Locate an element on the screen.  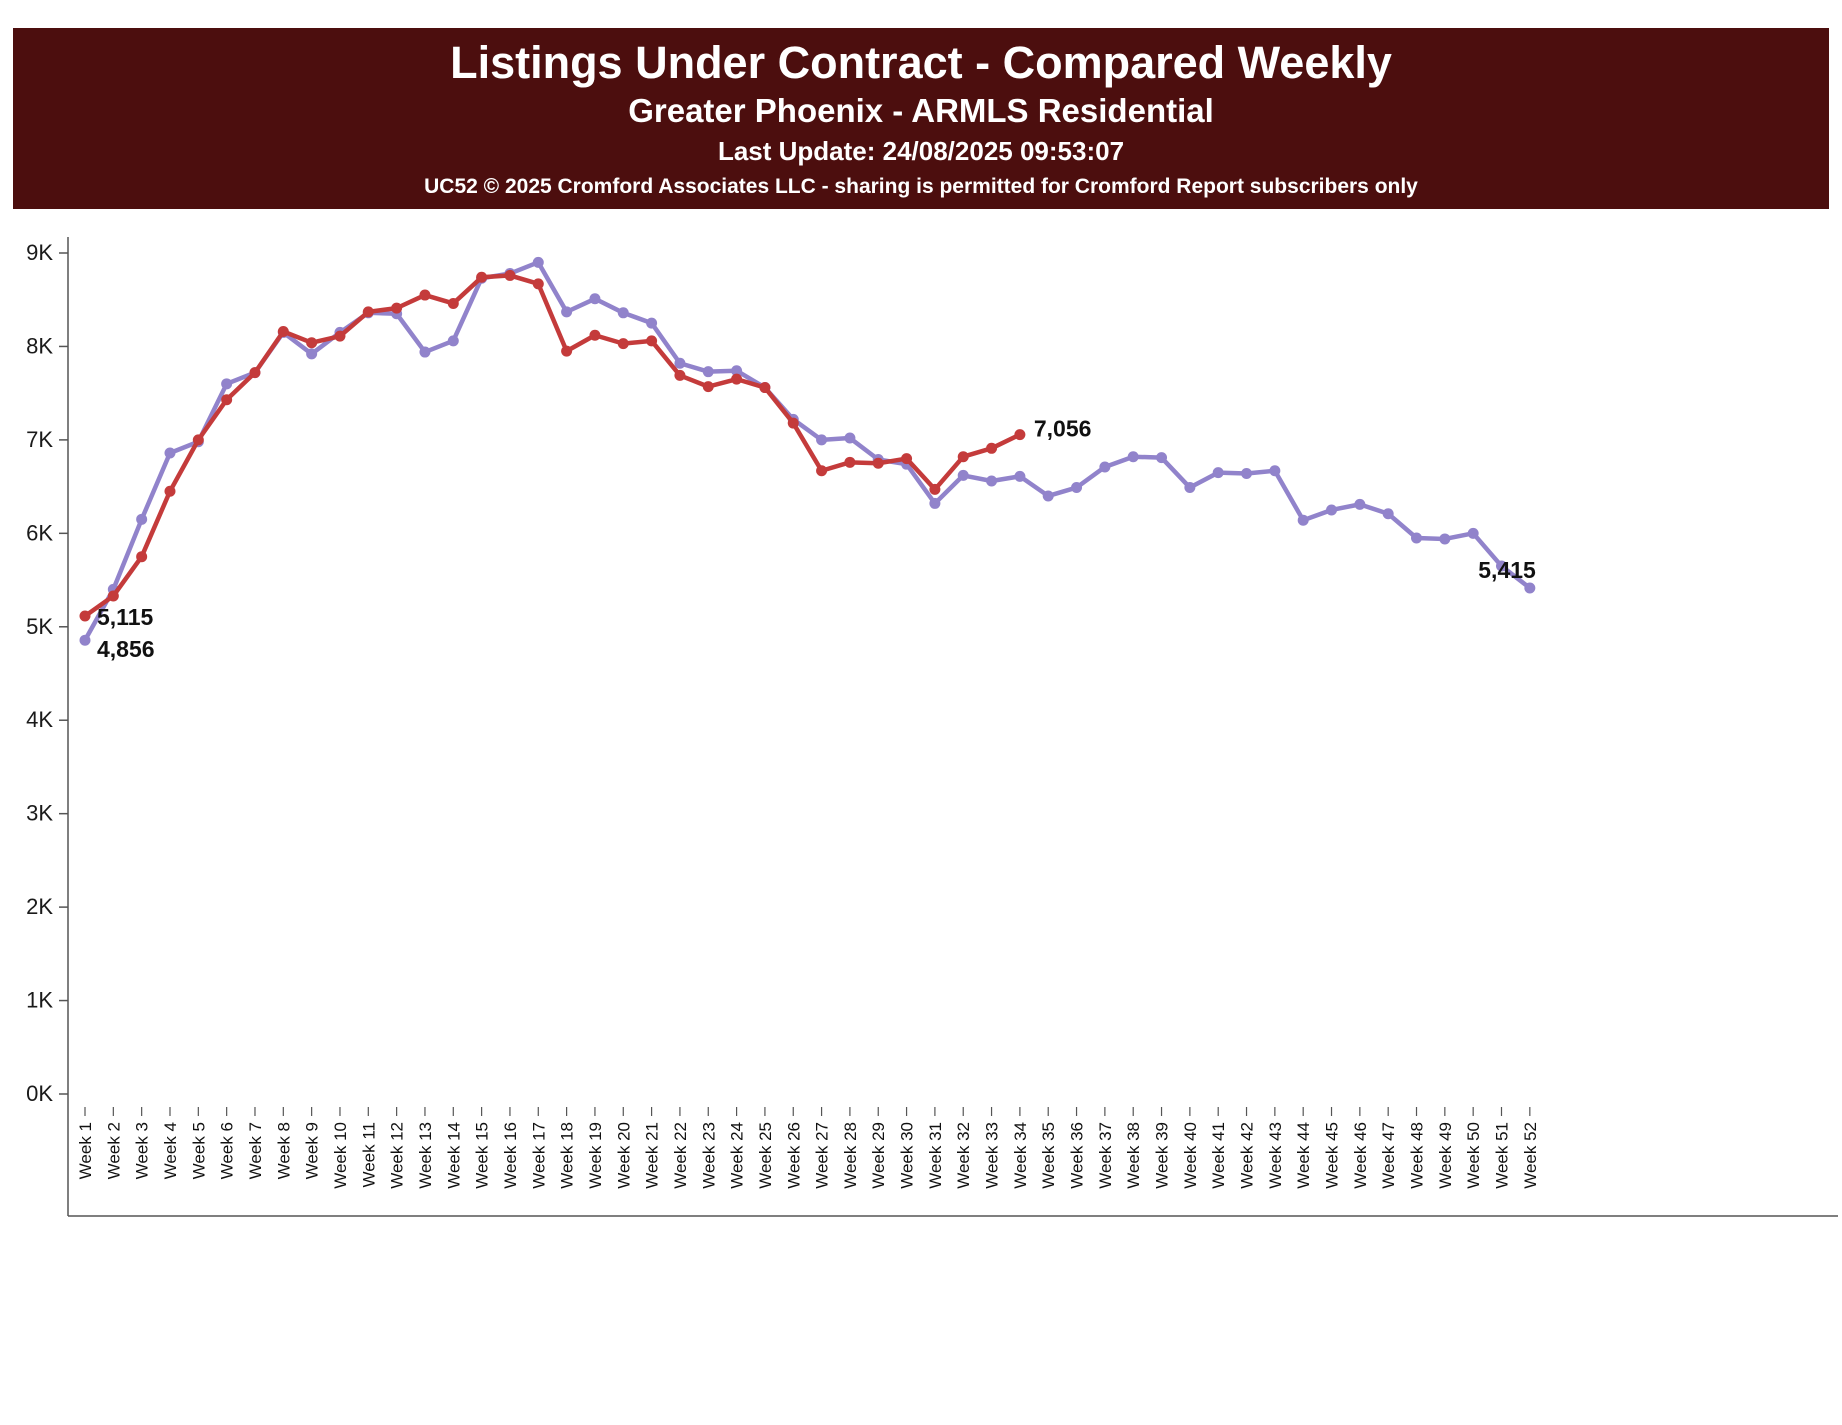
y-tick-label: 7K is located at coordinates (39, 438).